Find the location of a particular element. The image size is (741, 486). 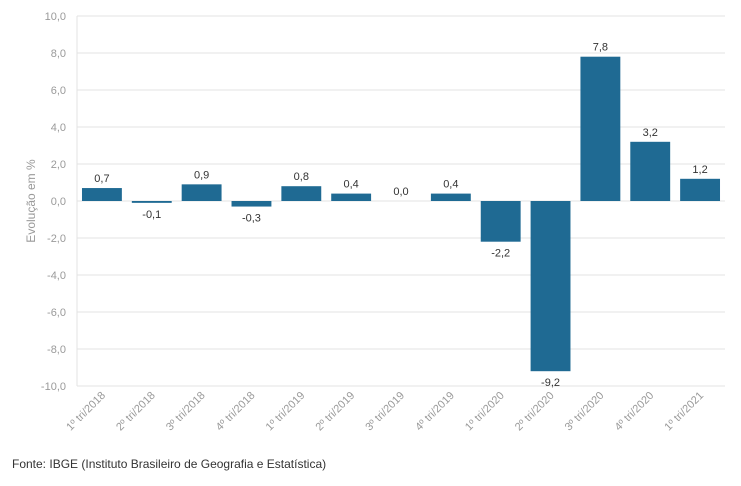

x-tick-label: 4º tri/2018 is located at coordinates (236, 412).